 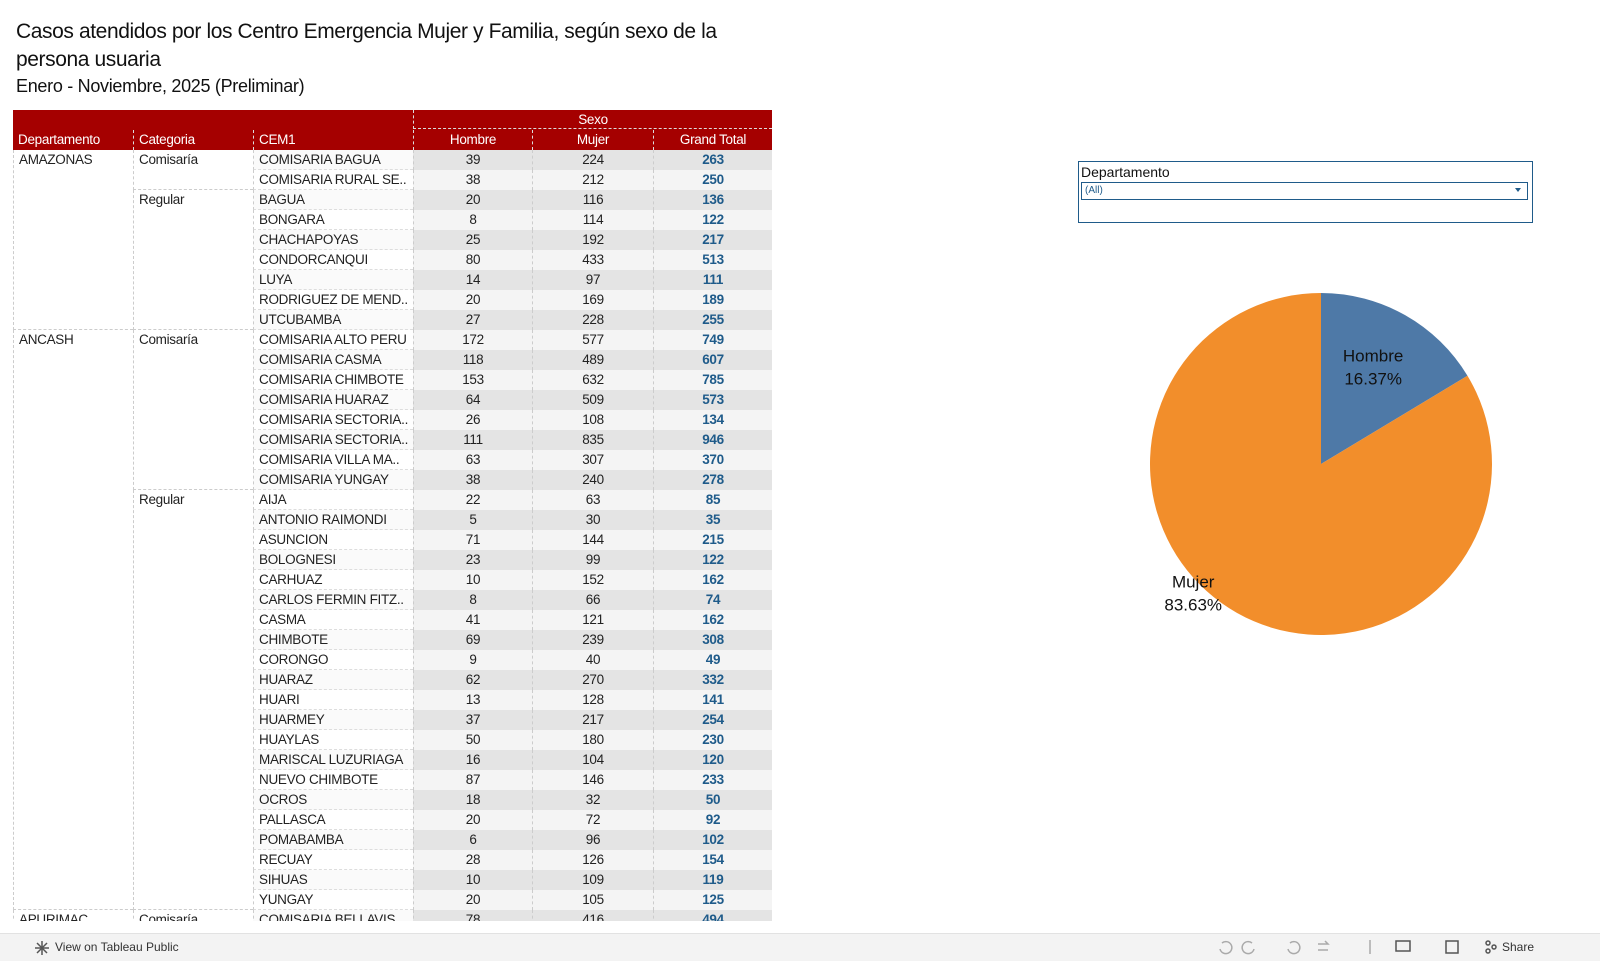 What do you see at coordinates (1294, 947) in the screenshot?
I see `revert` at bounding box center [1294, 947].